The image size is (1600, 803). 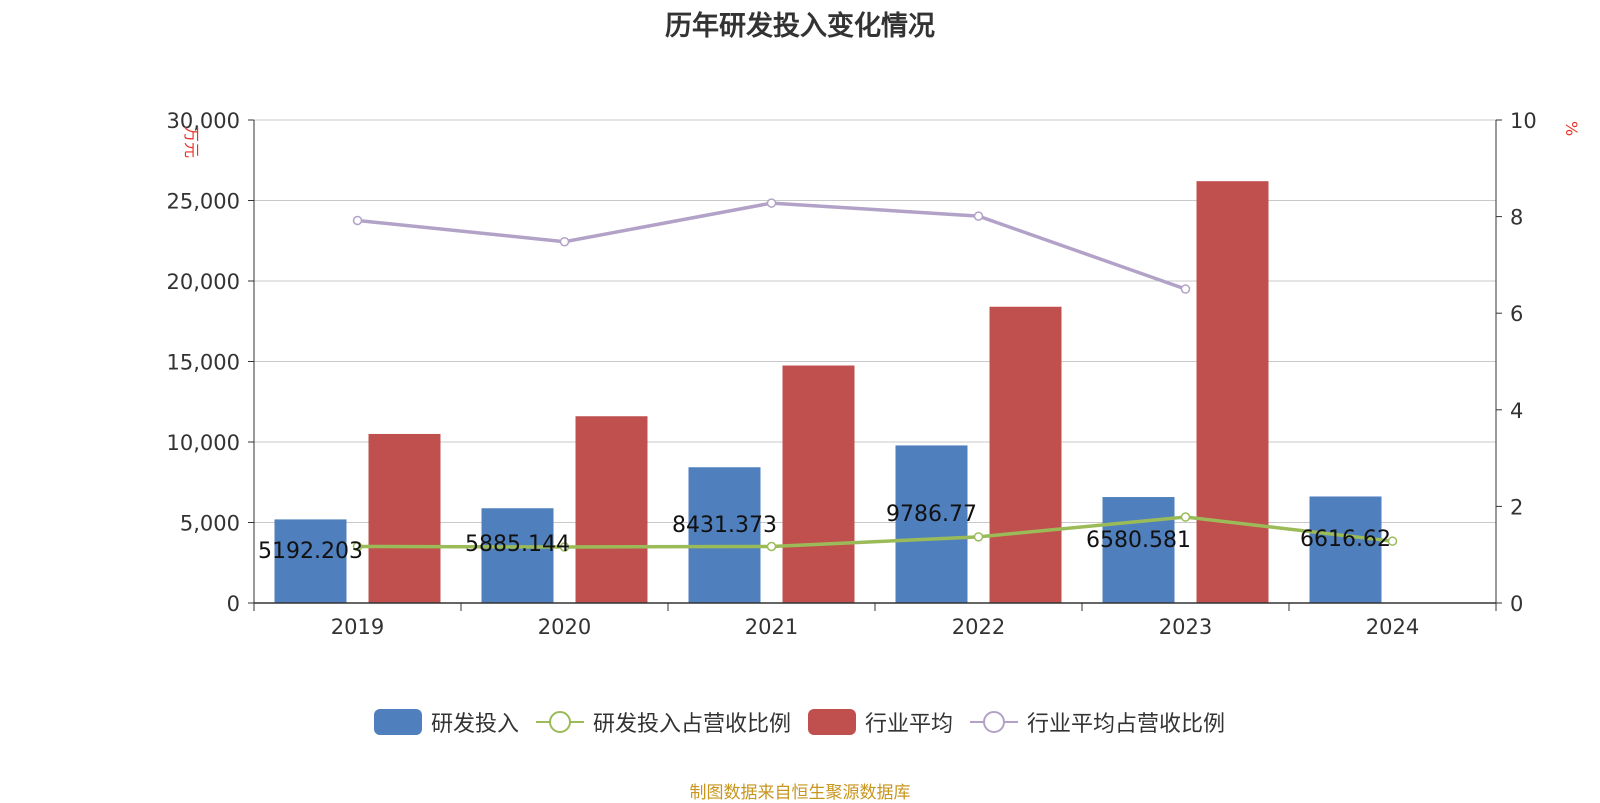 I want to click on bar-研发投入-2023, so click(x=1138, y=550).